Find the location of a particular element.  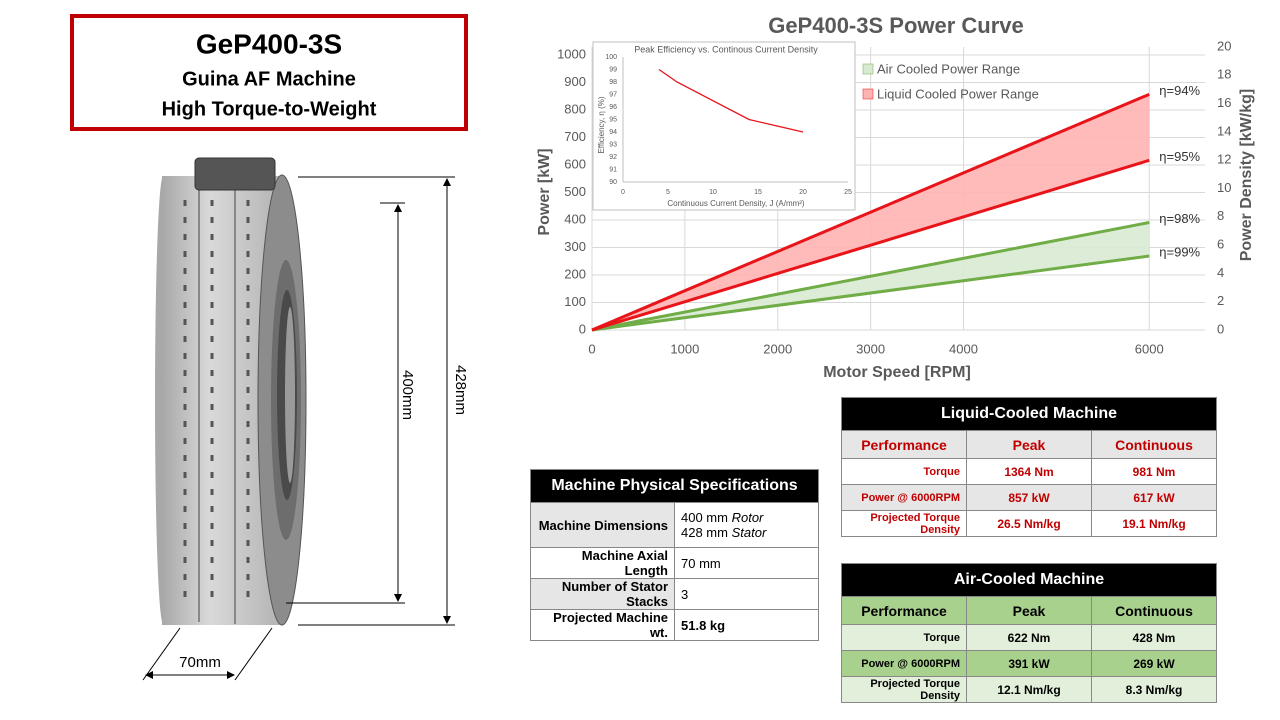

data-cell: Torque is located at coordinates (904, 471).